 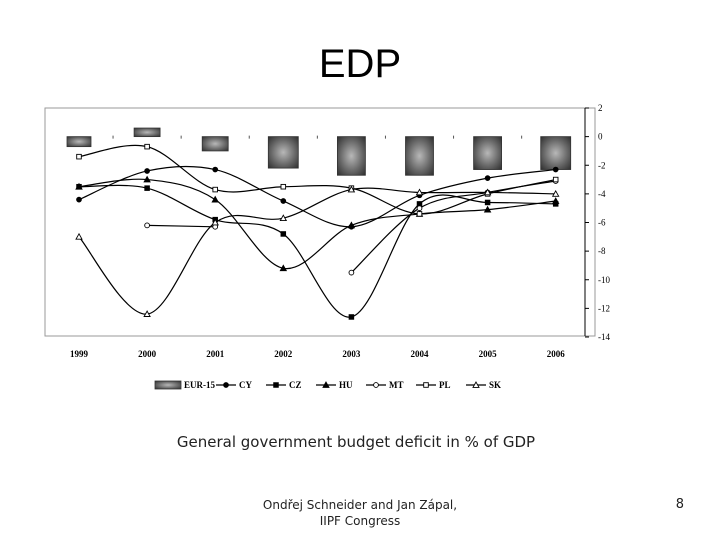 I want to click on x-tick-label: 2001, so click(x=215, y=354).